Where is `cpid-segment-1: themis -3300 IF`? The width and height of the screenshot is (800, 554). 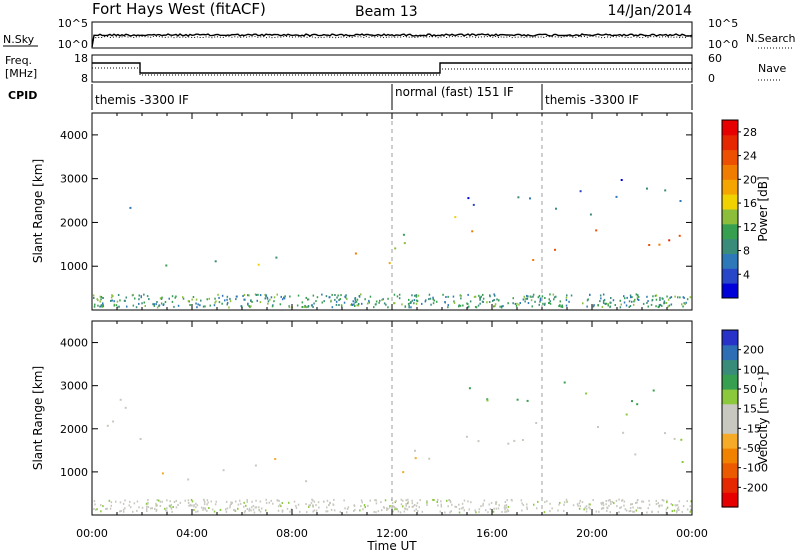
cpid-segment-1: themis -3300 IF is located at coordinates (142, 100).